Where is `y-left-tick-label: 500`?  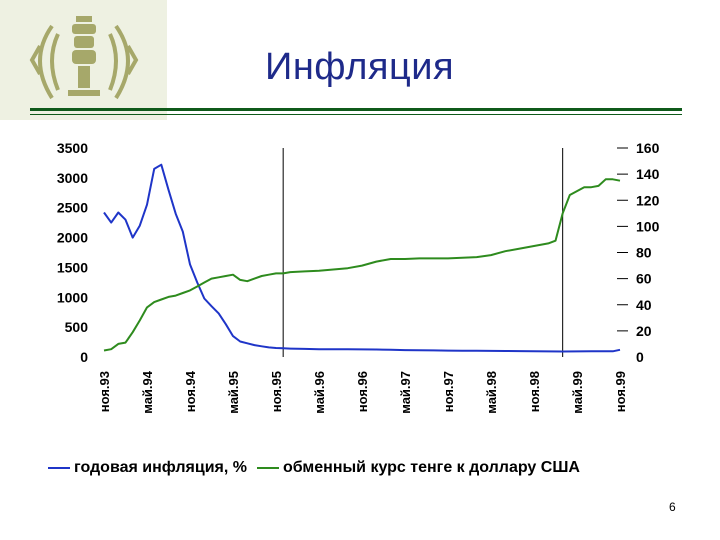
y-left-tick-label: 500 is located at coordinates (77, 327).